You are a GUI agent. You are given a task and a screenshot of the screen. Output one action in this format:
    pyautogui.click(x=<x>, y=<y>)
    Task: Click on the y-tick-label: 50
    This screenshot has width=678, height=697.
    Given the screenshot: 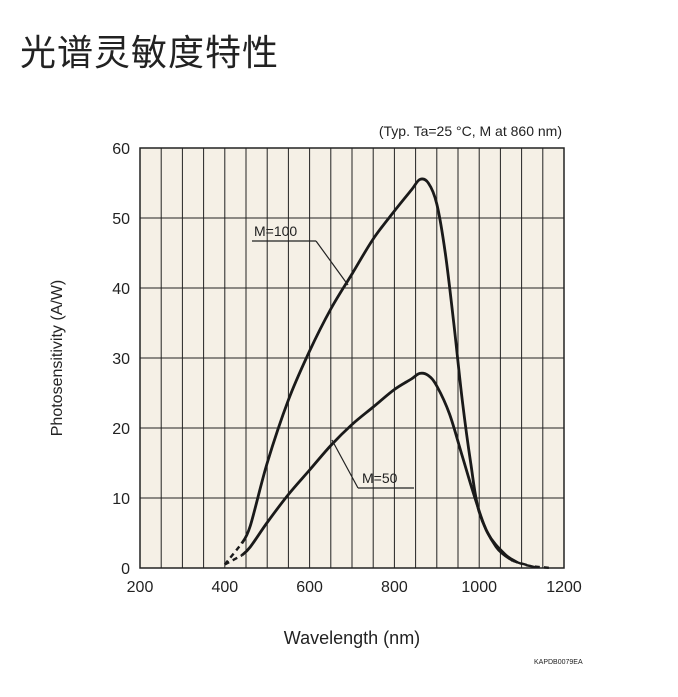 What is the action you would take?
    pyautogui.click(x=121, y=219)
    